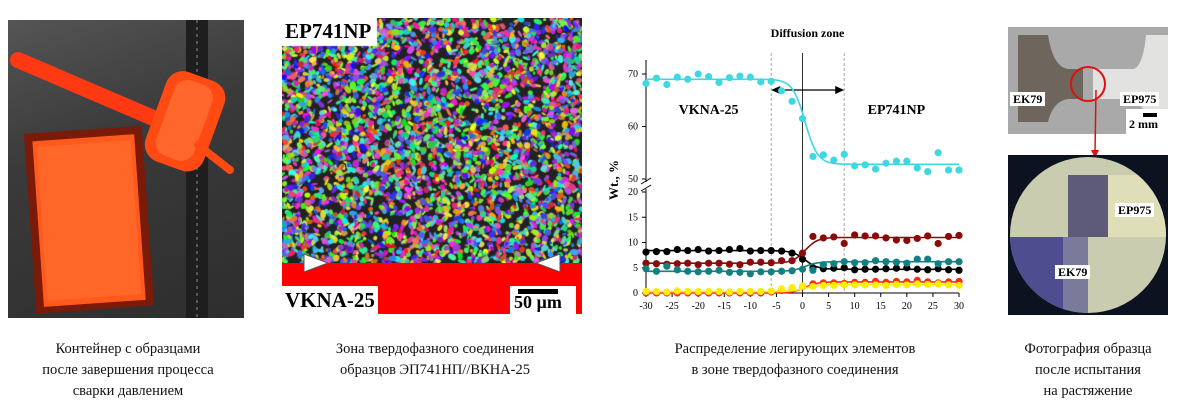 This screenshot has height=416, width=1200. Describe the element at coordinates (1088, 235) in the screenshot. I see `micrograph-illustration` at that location.